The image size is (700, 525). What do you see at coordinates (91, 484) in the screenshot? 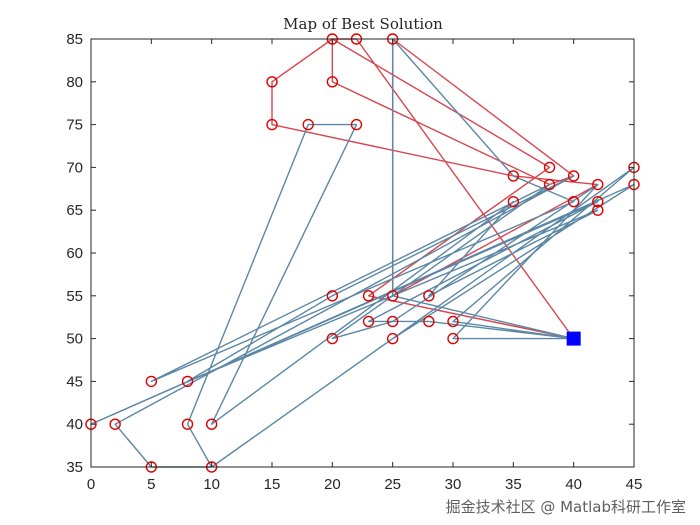
I see `x-tick-label: 0` at bounding box center [91, 484].